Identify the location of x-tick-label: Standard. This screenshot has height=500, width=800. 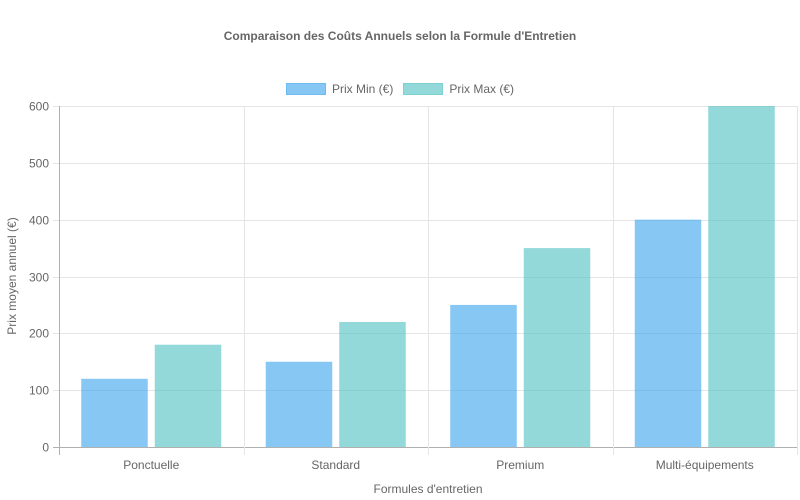
(335, 465).